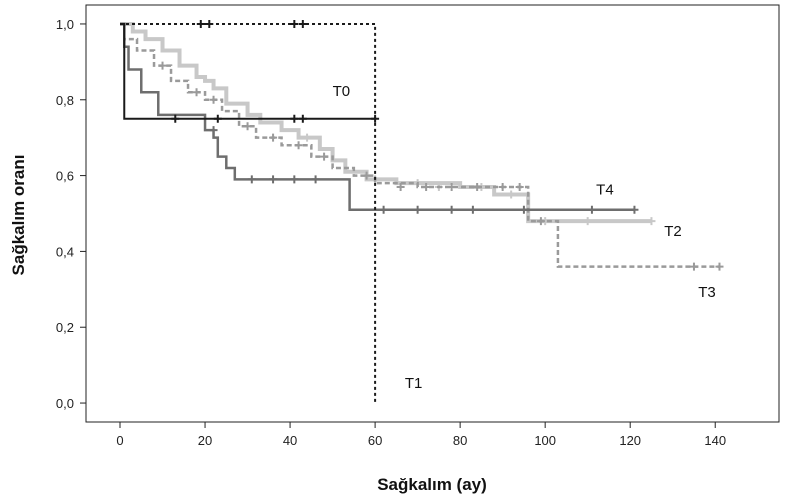  What do you see at coordinates (205, 440) in the screenshot?
I see `x-tick-label: 20` at bounding box center [205, 440].